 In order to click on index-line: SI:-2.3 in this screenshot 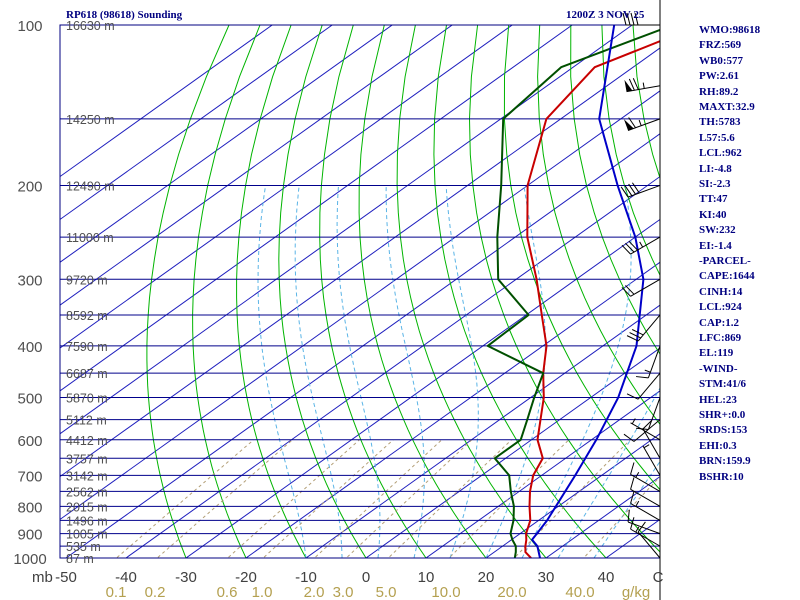, I will do `click(715, 184)`.